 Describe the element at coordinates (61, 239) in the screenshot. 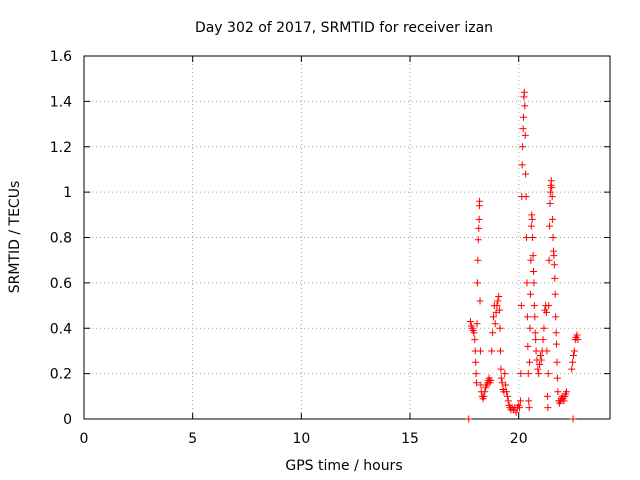

I see `y-tick-label: 0.8` at that location.